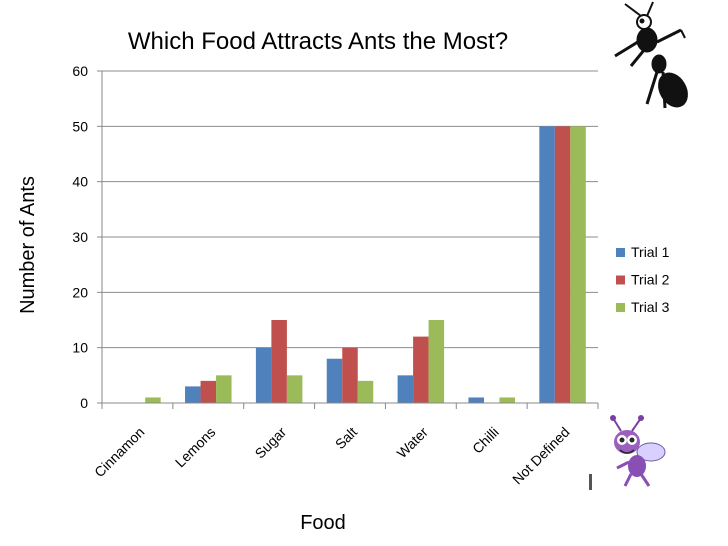  What do you see at coordinates (350, 375) in the screenshot?
I see `bar-trial-2-salt` at bounding box center [350, 375].